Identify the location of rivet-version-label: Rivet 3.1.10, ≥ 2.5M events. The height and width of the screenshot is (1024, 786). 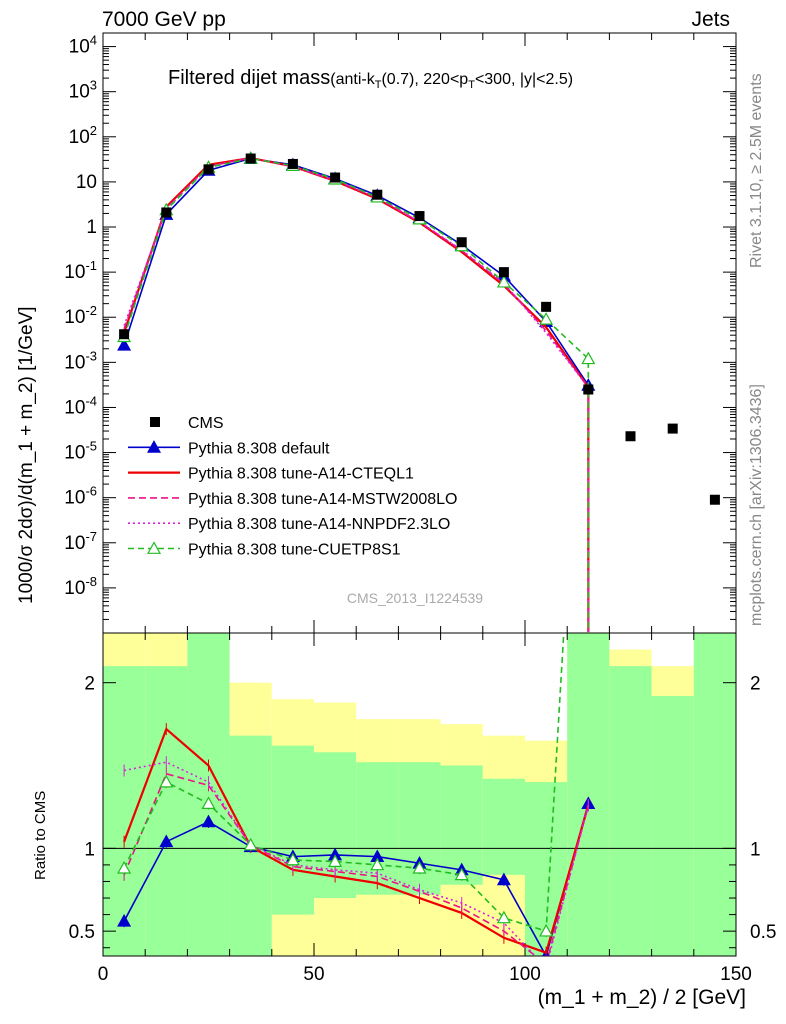
(756, 170).